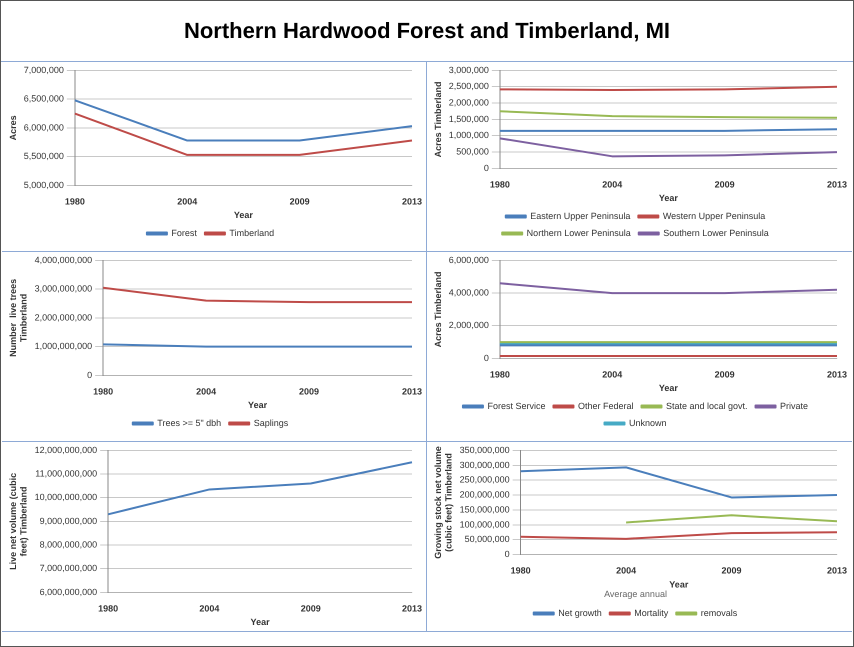  Describe the element at coordinates (794, 405) in the screenshot. I see `legend-label: Private` at that location.